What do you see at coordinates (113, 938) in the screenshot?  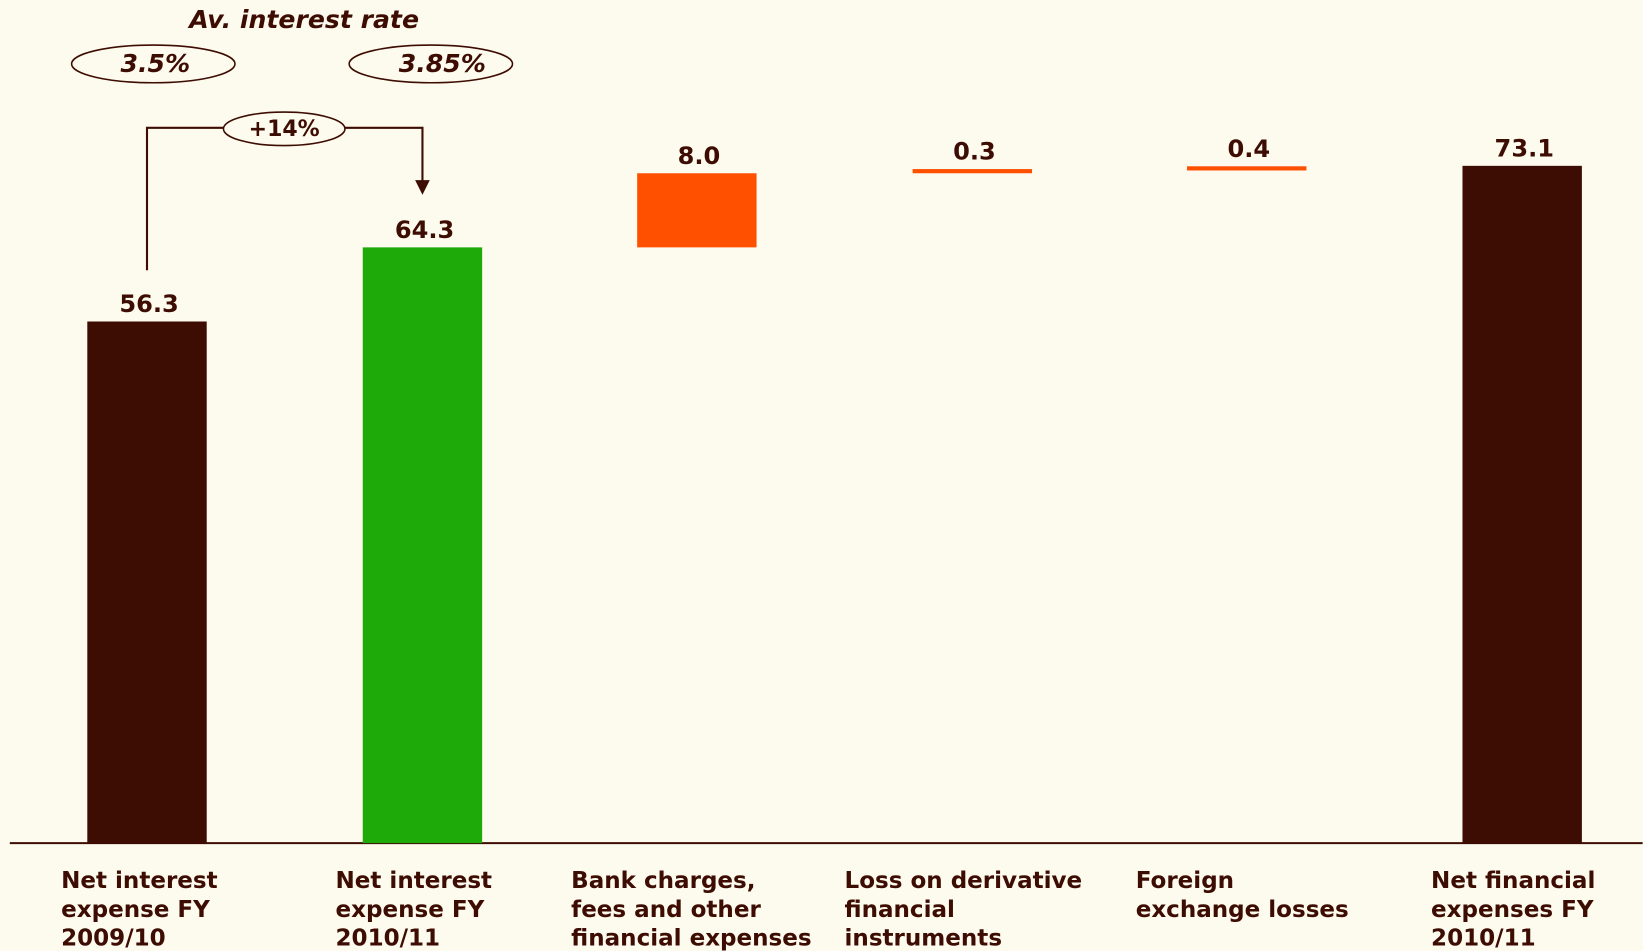 I see `x-tick-label: 2009/10` at bounding box center [113, 938].